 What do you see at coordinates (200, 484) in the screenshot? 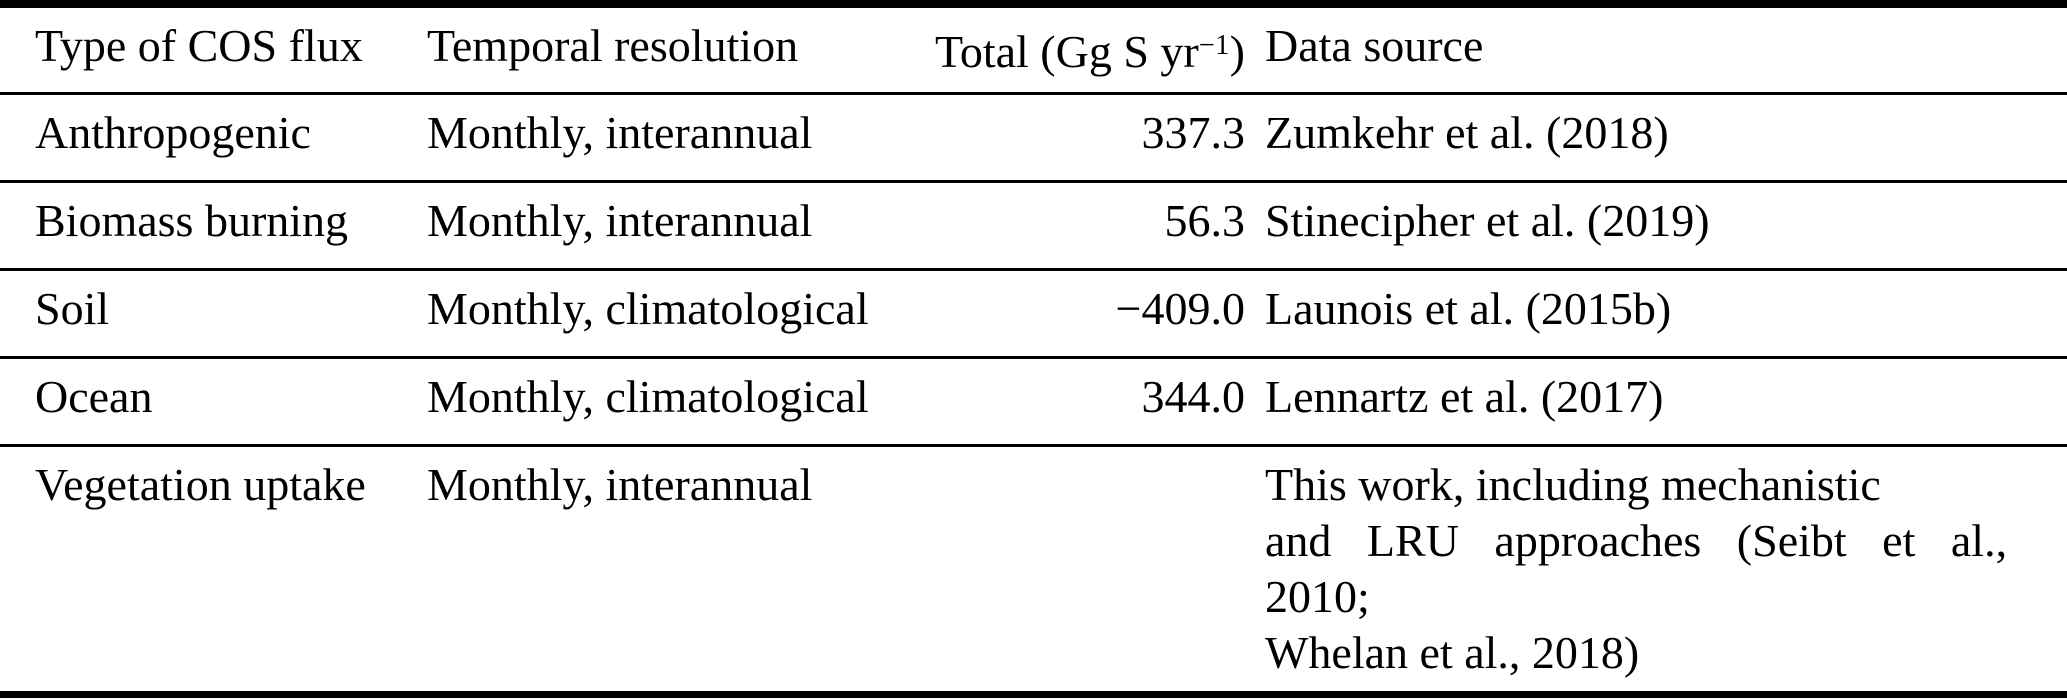
I see `flux-type-cell: Vegetation uptake` at bounding box center [200, 484].